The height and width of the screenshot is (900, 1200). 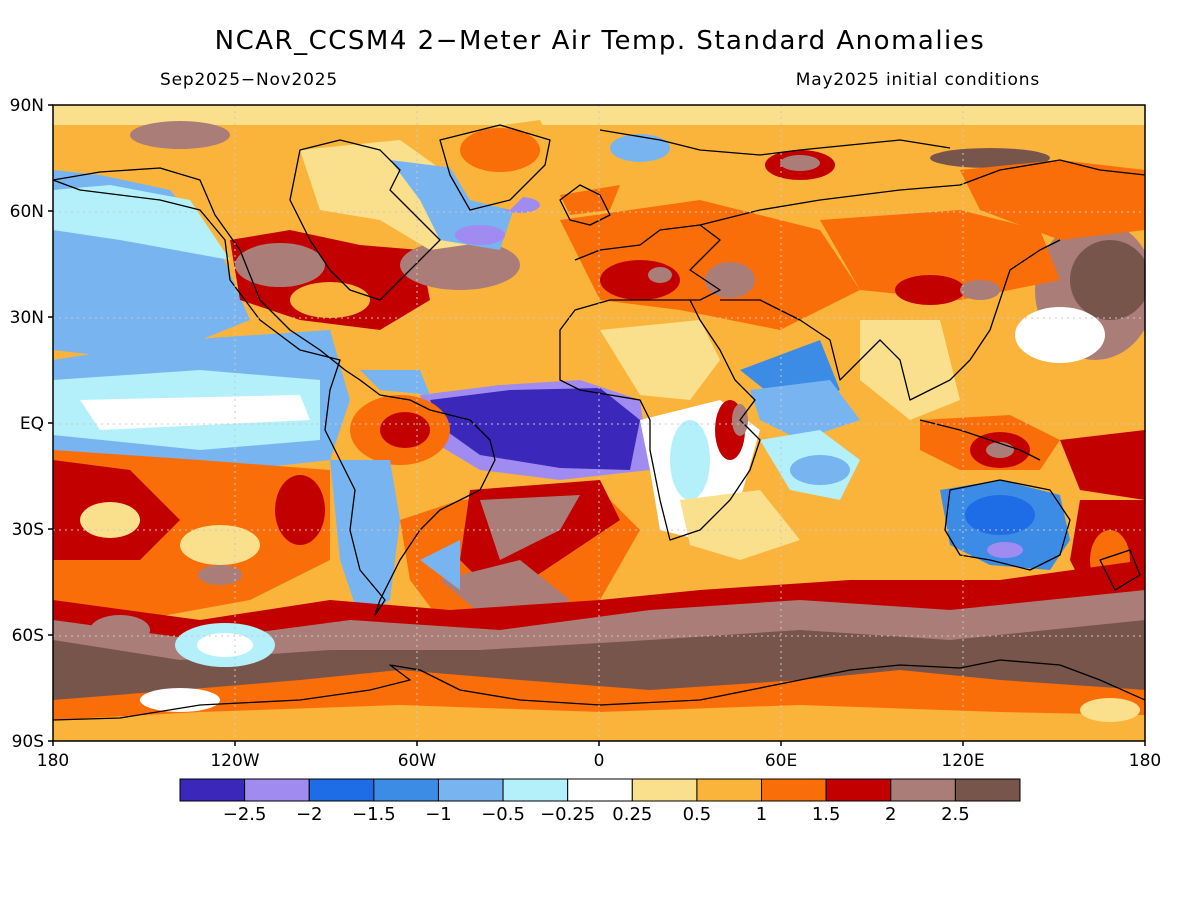 I want to click on lon-tick-label: 120W, so click(x=234, y=761).